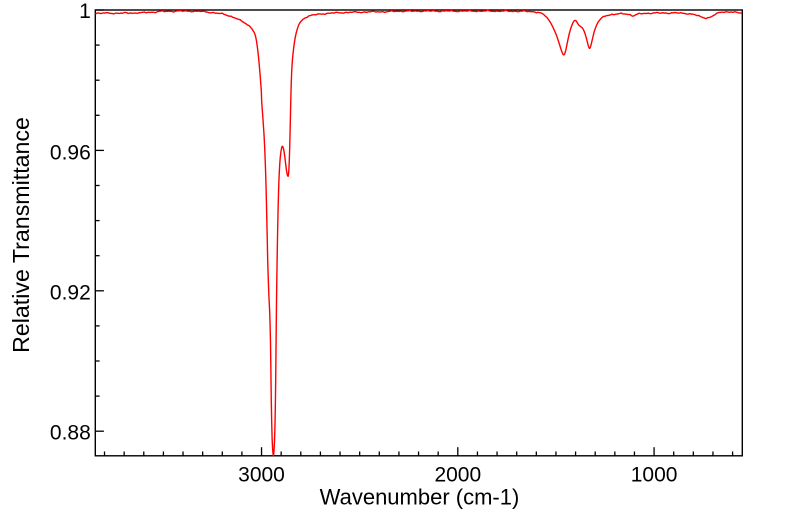  What do you see at coordinates (420, 496) in the screenshot?
I see `svg-text: Wavenumber (cm-1)` at bounding box center [420, 496].